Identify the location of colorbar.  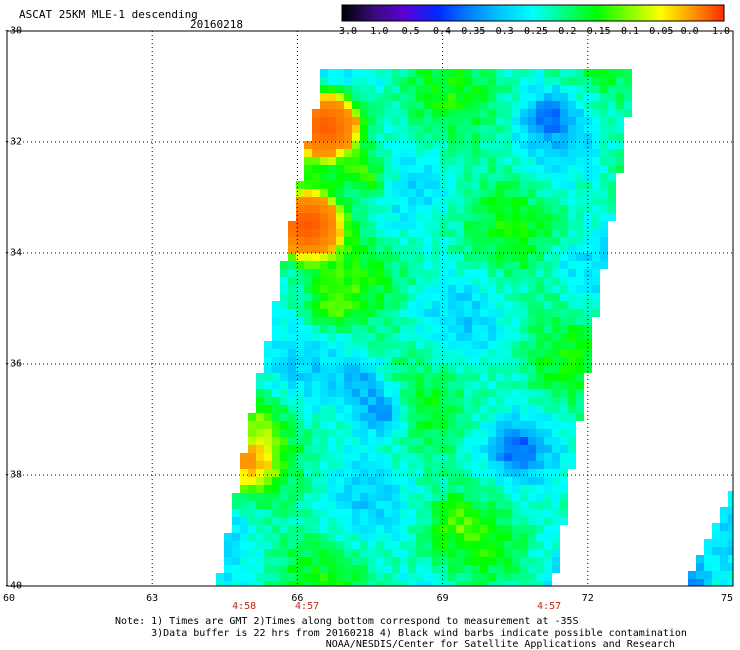
(533, 13).